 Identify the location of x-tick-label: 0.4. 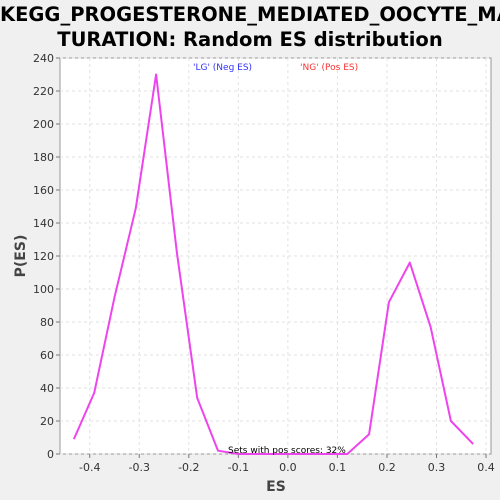
(486, 467).